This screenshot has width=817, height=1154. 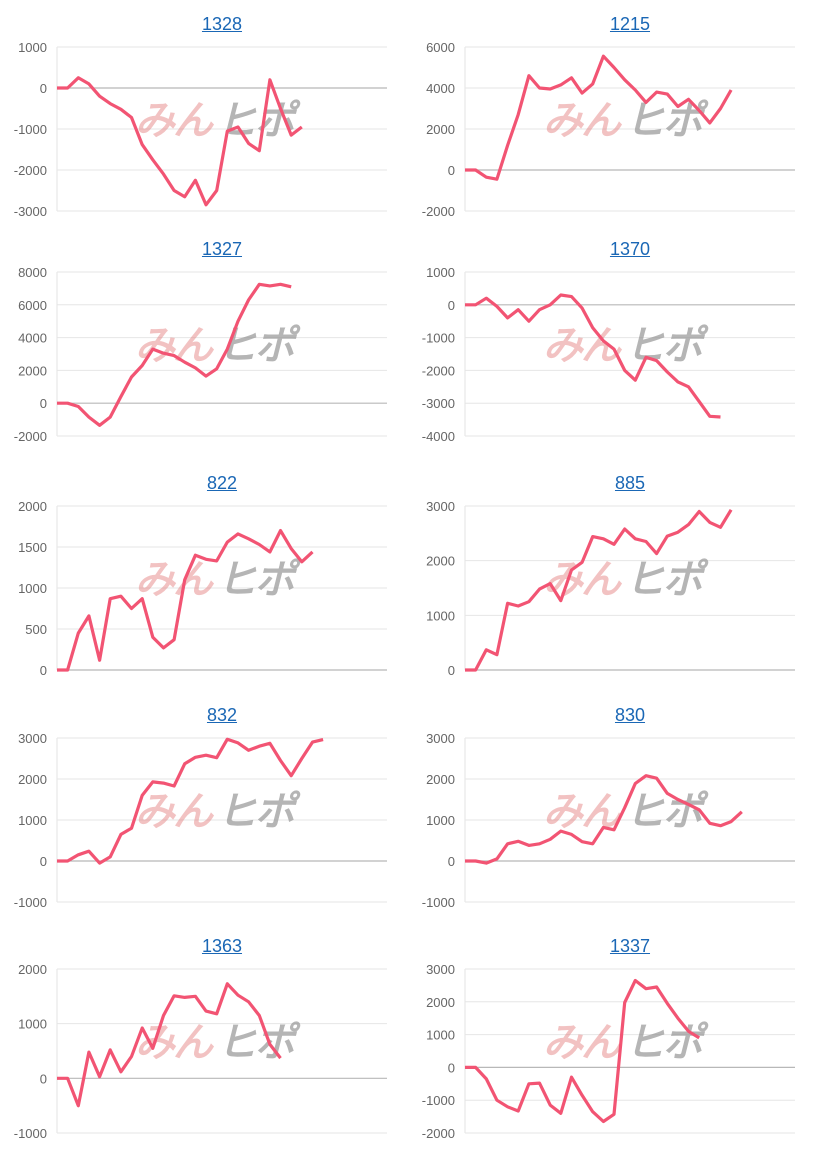 I want to click on chart-title-link: 822, so click(x=222, y=483).